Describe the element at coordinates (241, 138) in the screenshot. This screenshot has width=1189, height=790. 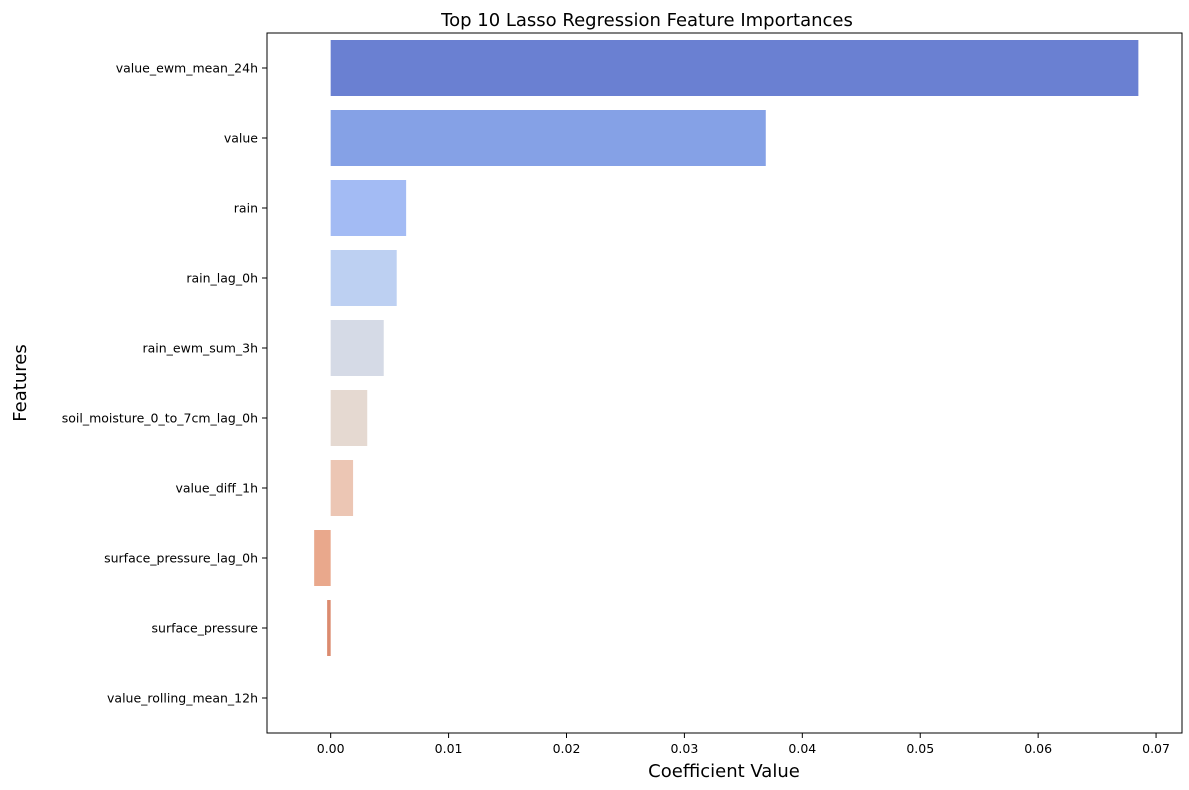
I see `y-tick-label: value` at that location.